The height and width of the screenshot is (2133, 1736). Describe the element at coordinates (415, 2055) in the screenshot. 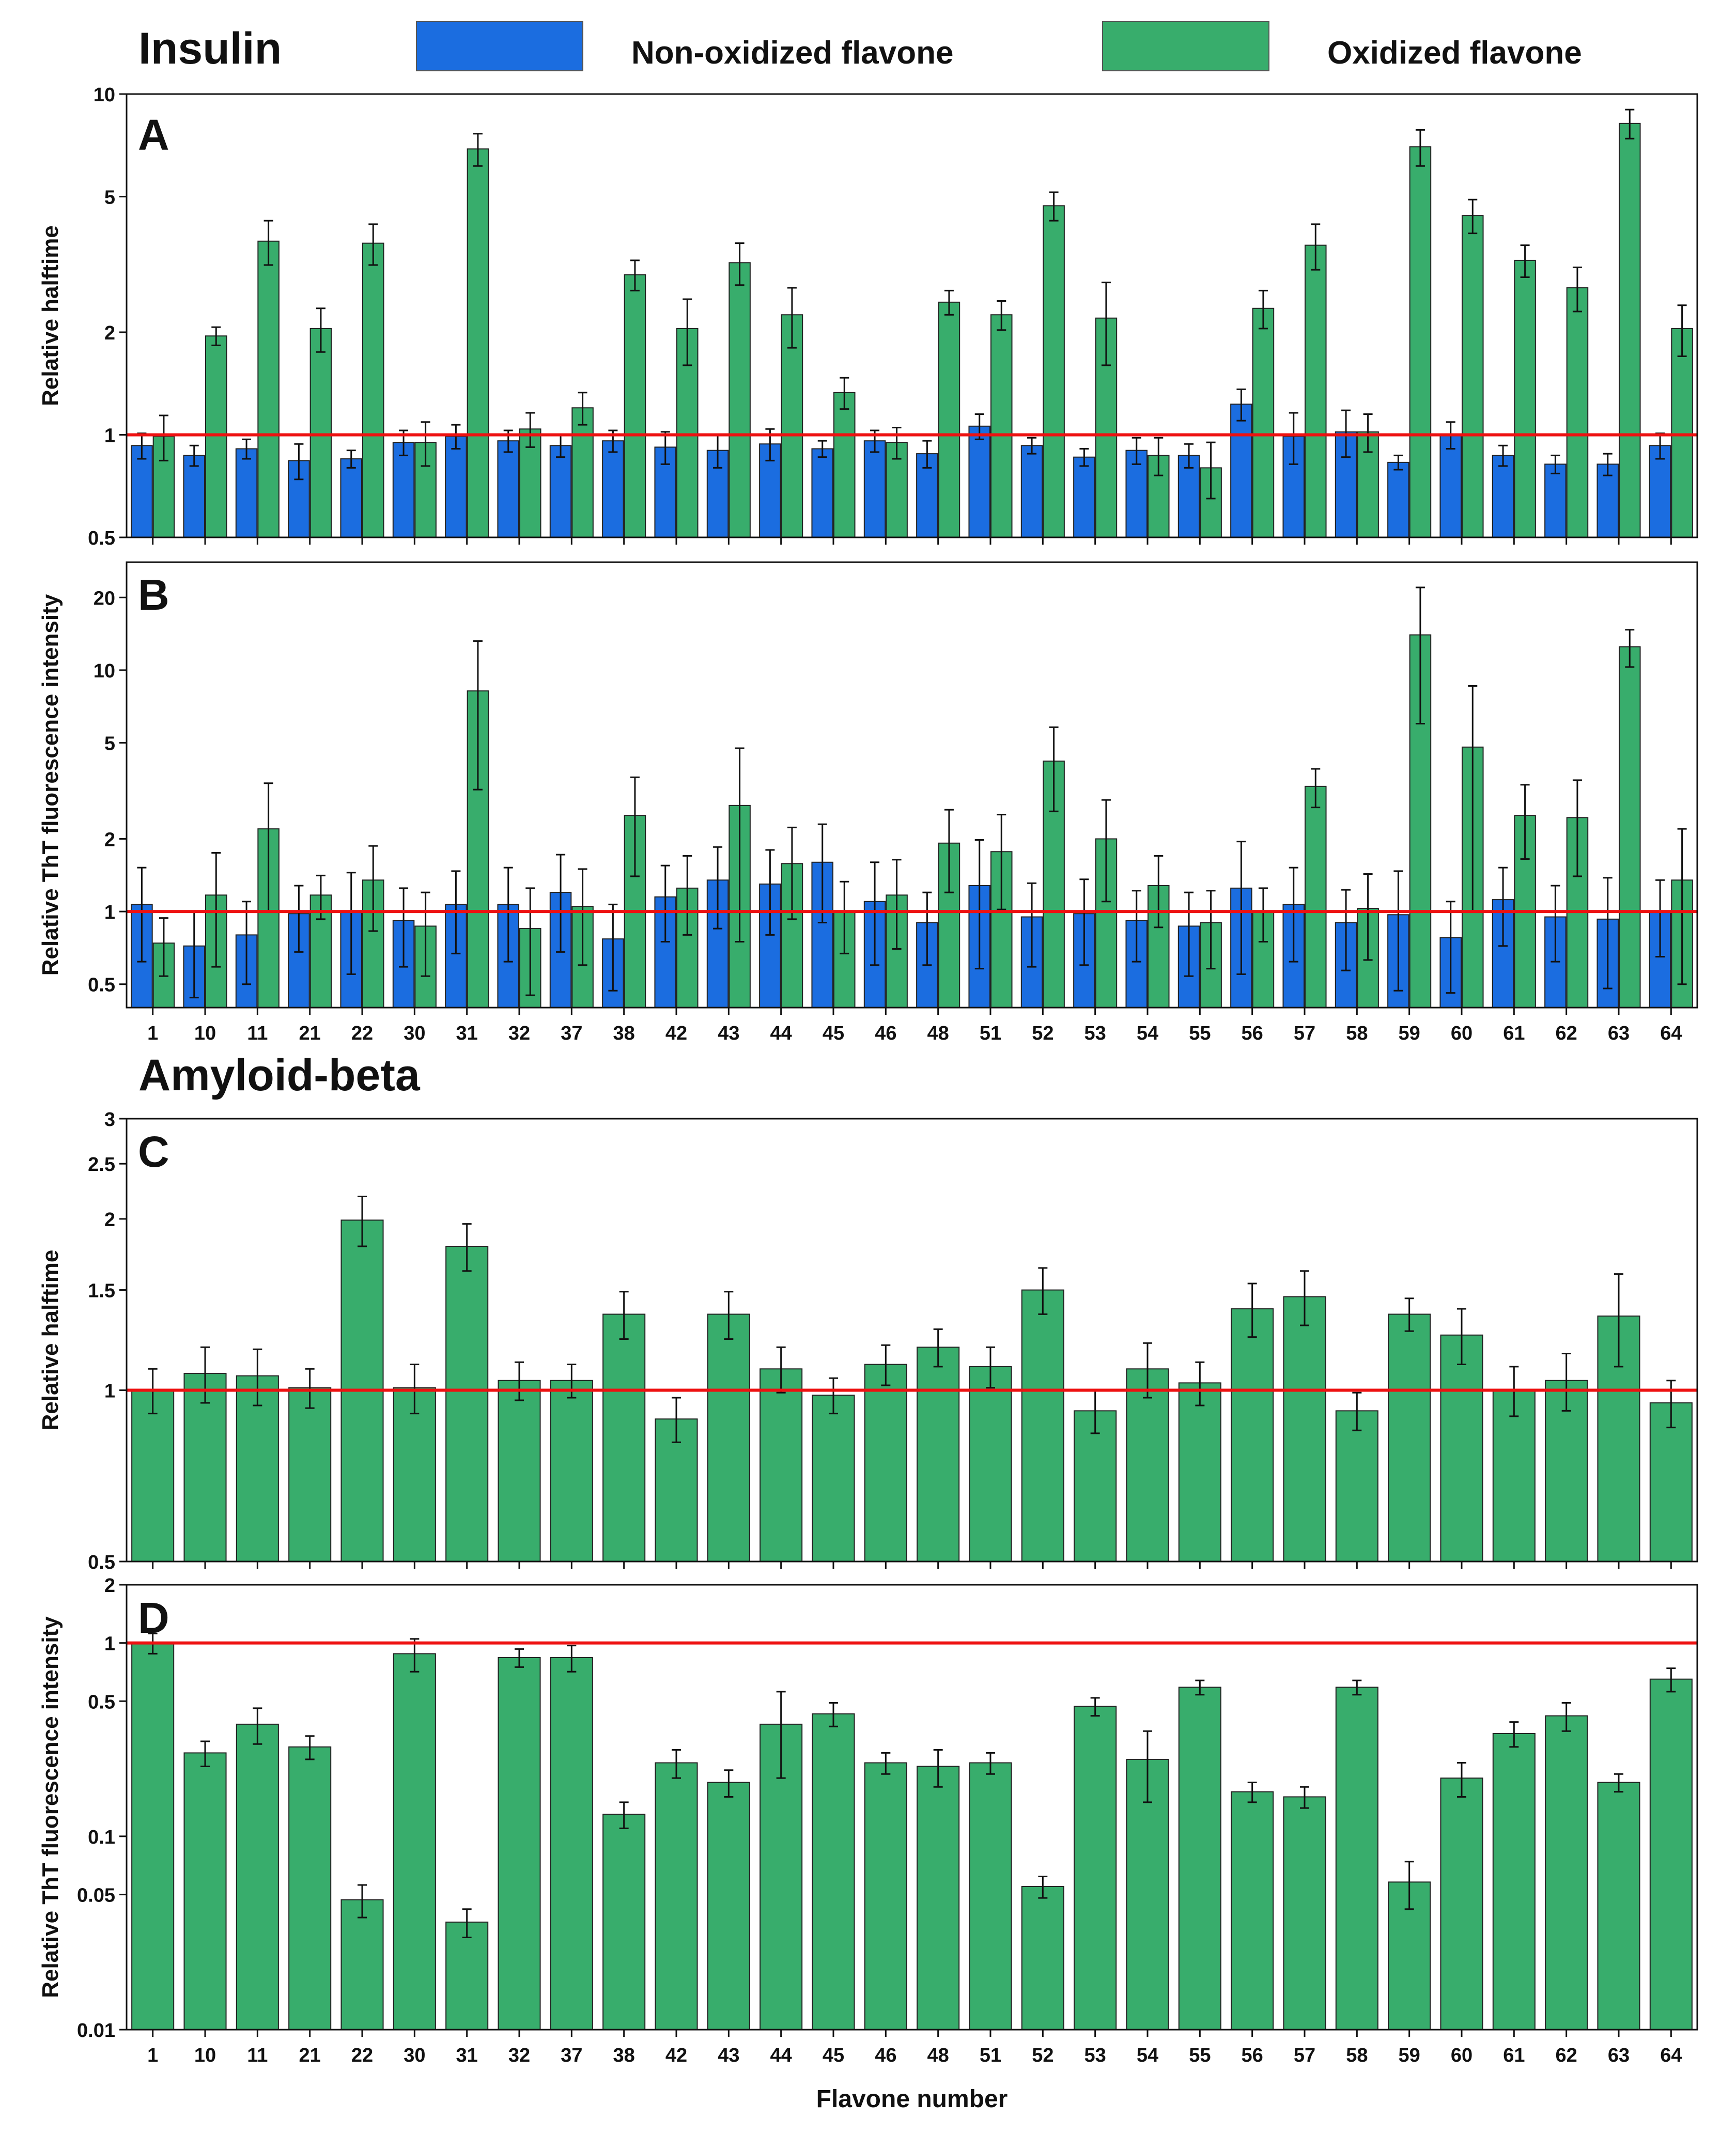

I see `x-tick-label: 30` at that location.